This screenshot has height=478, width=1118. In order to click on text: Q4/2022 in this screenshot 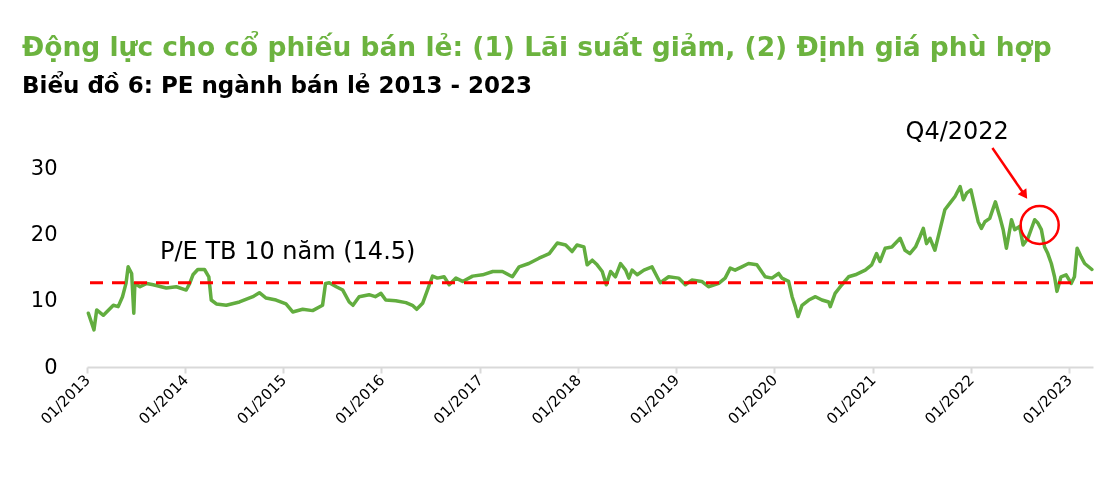, I will do `click(957, 131)`.